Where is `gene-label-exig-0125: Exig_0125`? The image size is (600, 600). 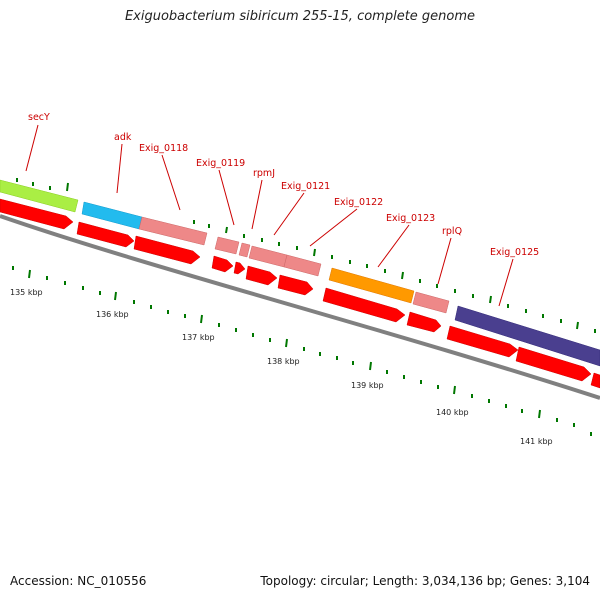
gene-label-exig-0125: Exig_0125 is located at coordinates (514, 252).